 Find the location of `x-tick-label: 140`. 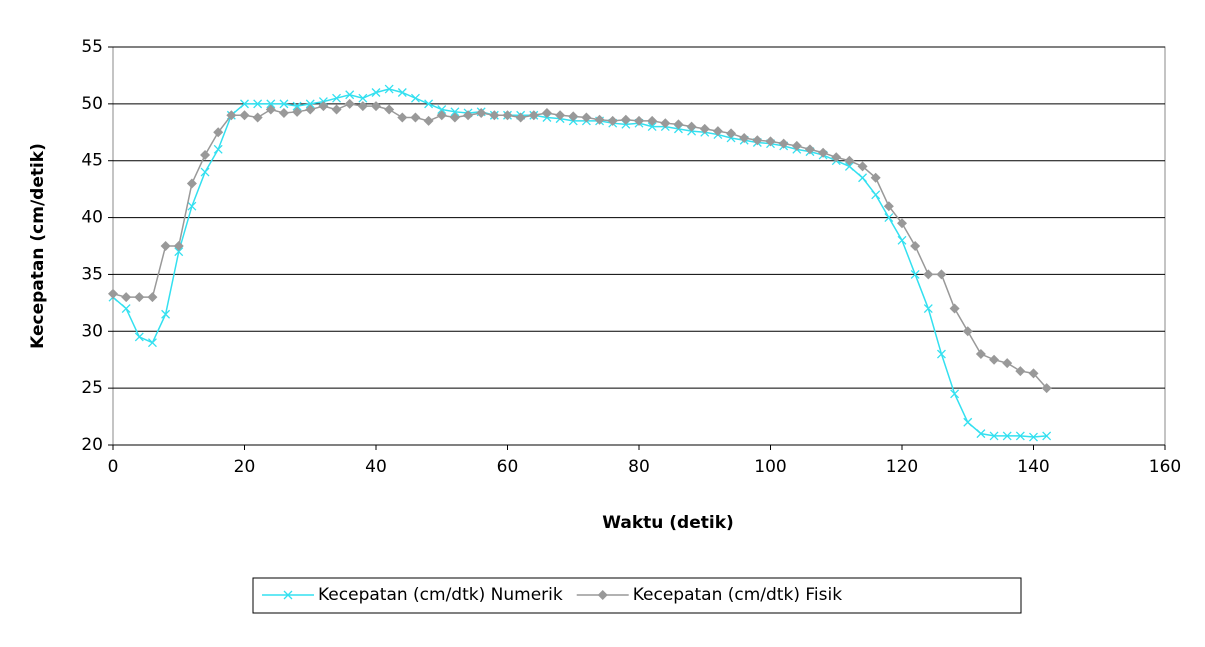

x-tick-label: 140 is located at coordinates (1033, 467).